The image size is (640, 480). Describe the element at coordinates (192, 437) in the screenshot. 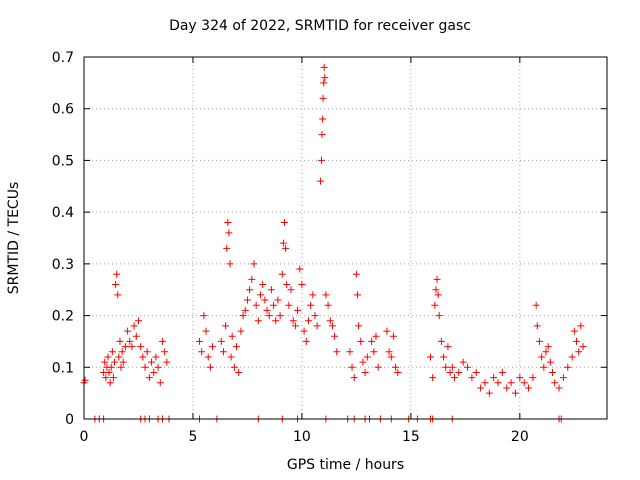

I see `x-tick-label: 5` at that location.